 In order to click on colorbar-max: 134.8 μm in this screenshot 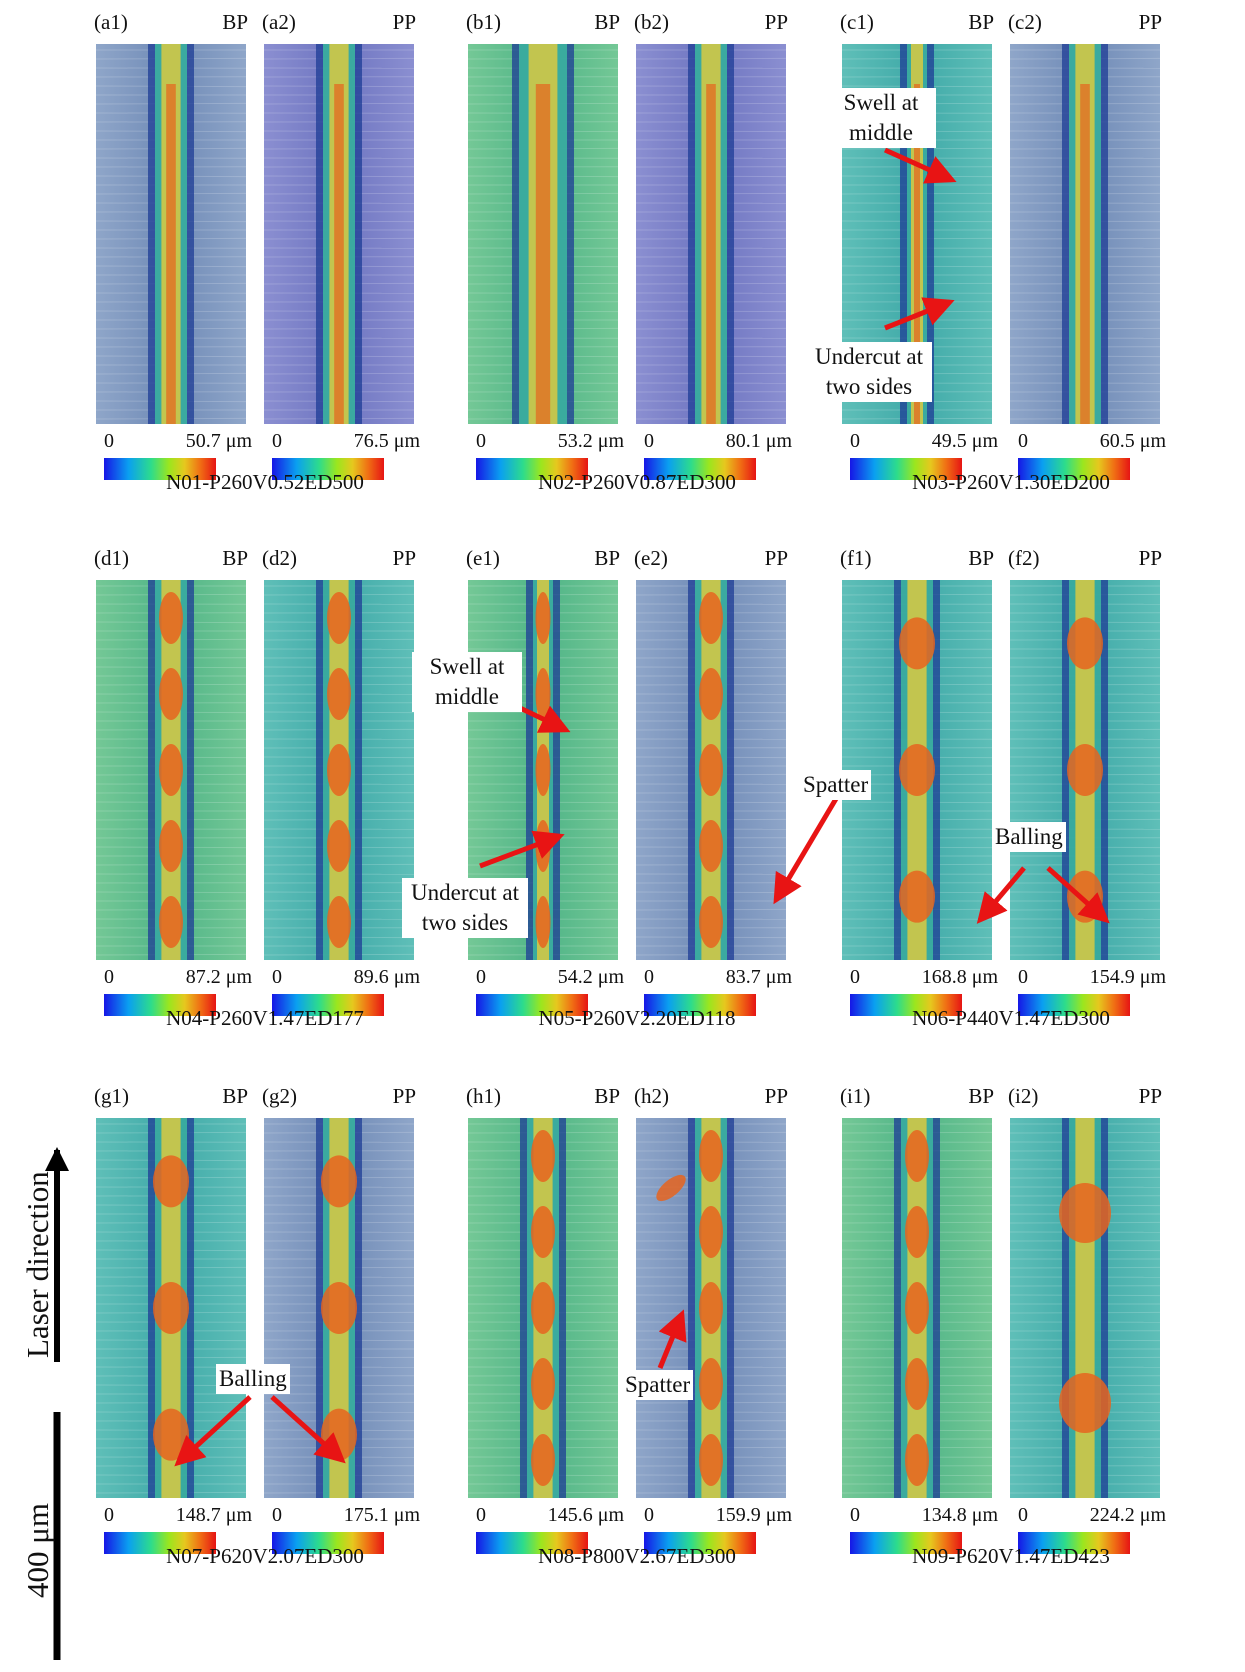, I will do `click(959, 1515)`.